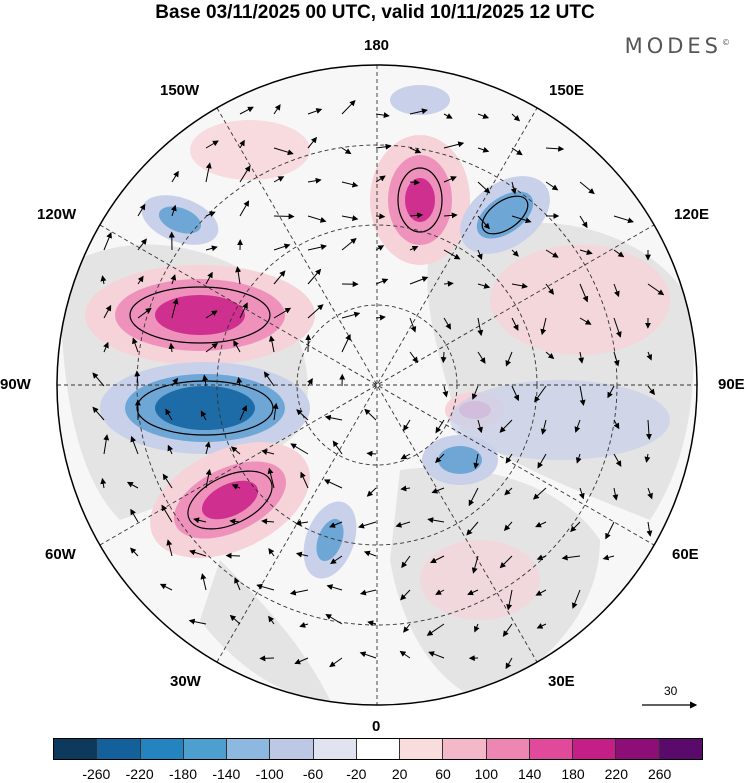 The width and height of the screenshot is (750, 783). What do you see at coordinates (677, 46) in the screenshot?
I see `modes-logo: MODES©` at bounding box center [677, 46].